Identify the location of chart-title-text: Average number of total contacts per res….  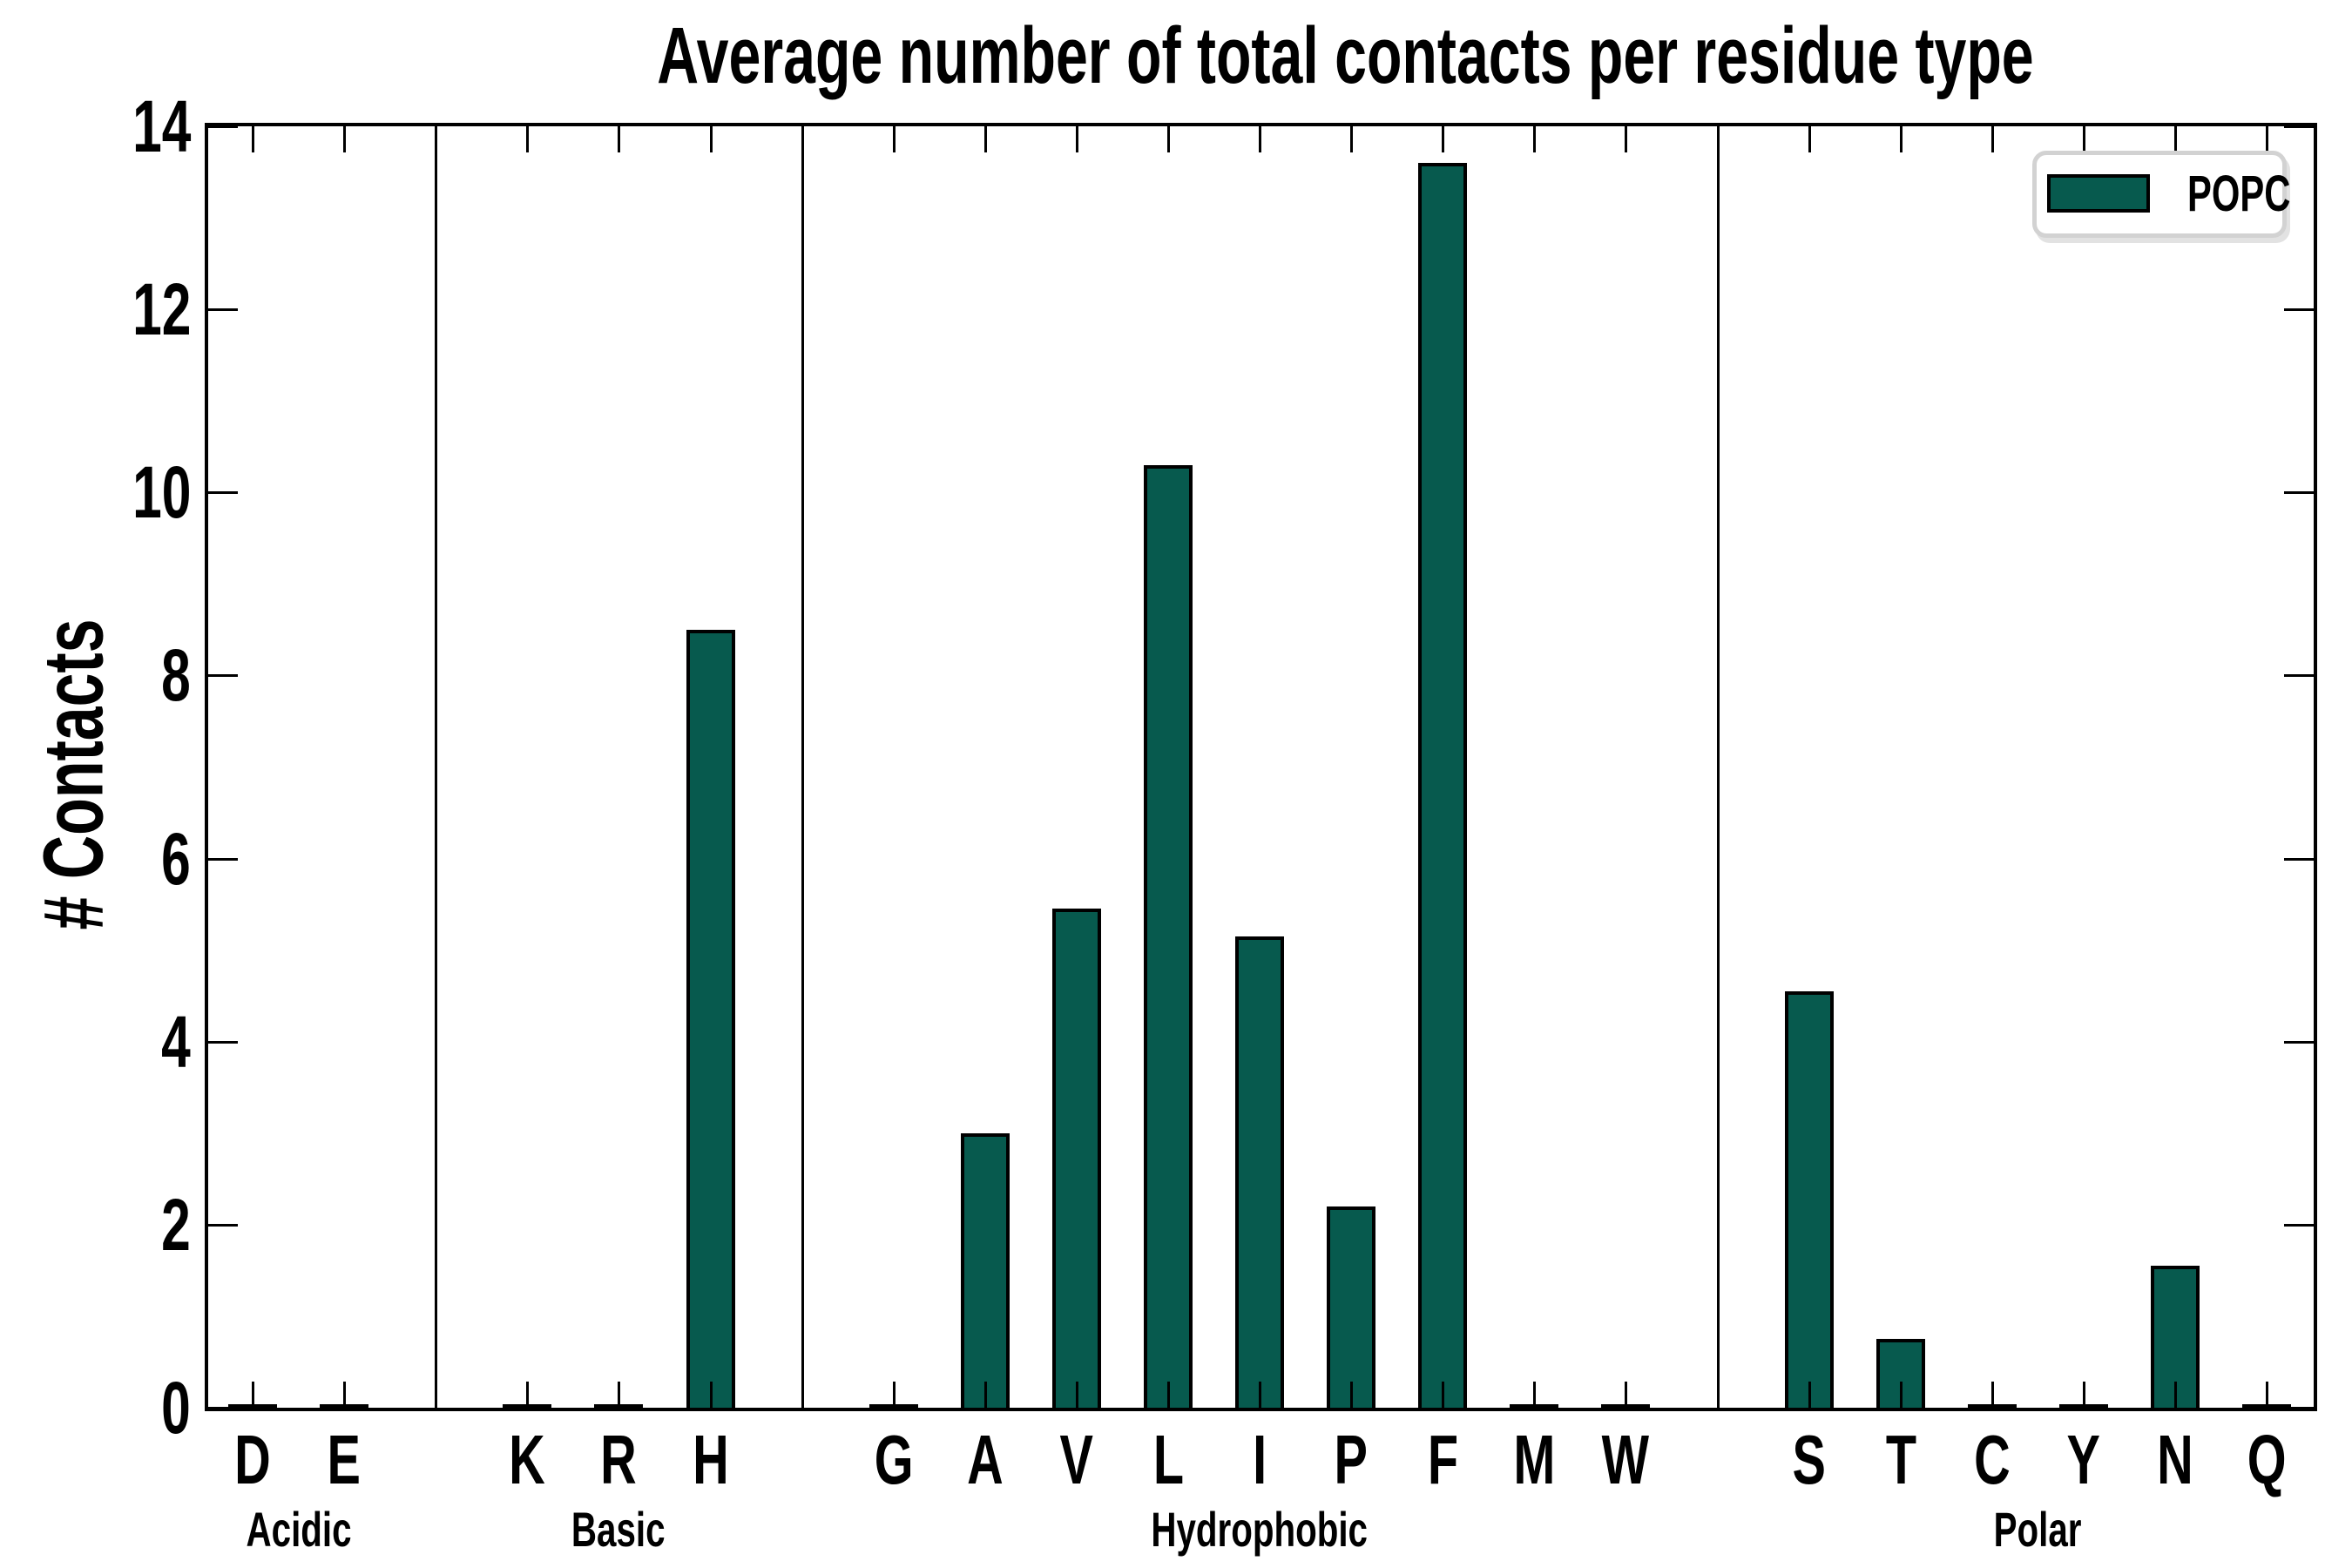
(1345, 56).